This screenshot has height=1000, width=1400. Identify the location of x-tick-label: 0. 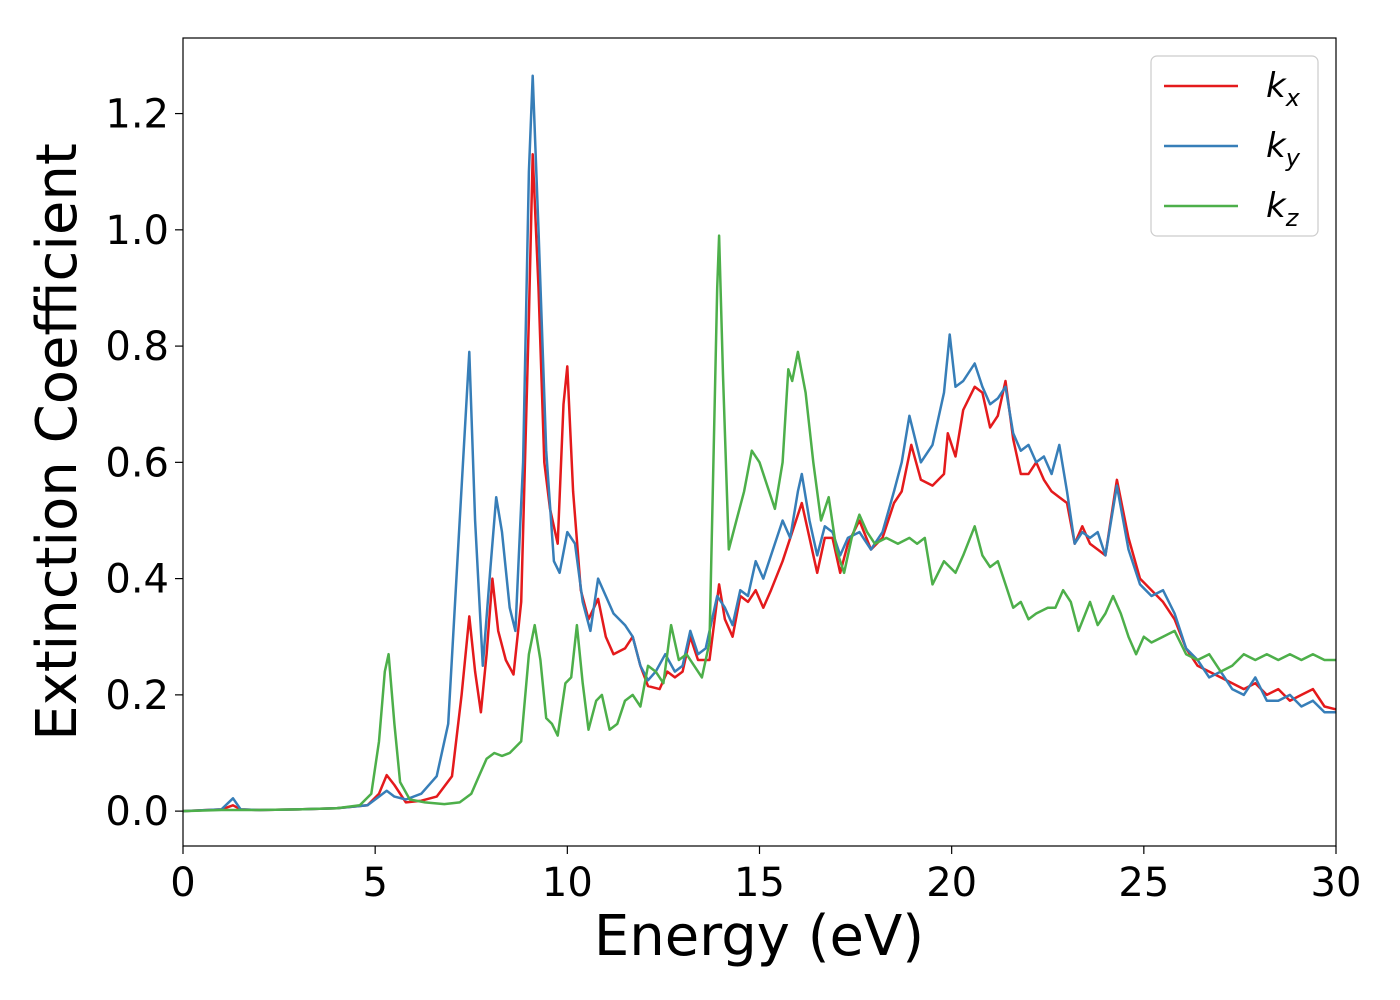
(182, 883).